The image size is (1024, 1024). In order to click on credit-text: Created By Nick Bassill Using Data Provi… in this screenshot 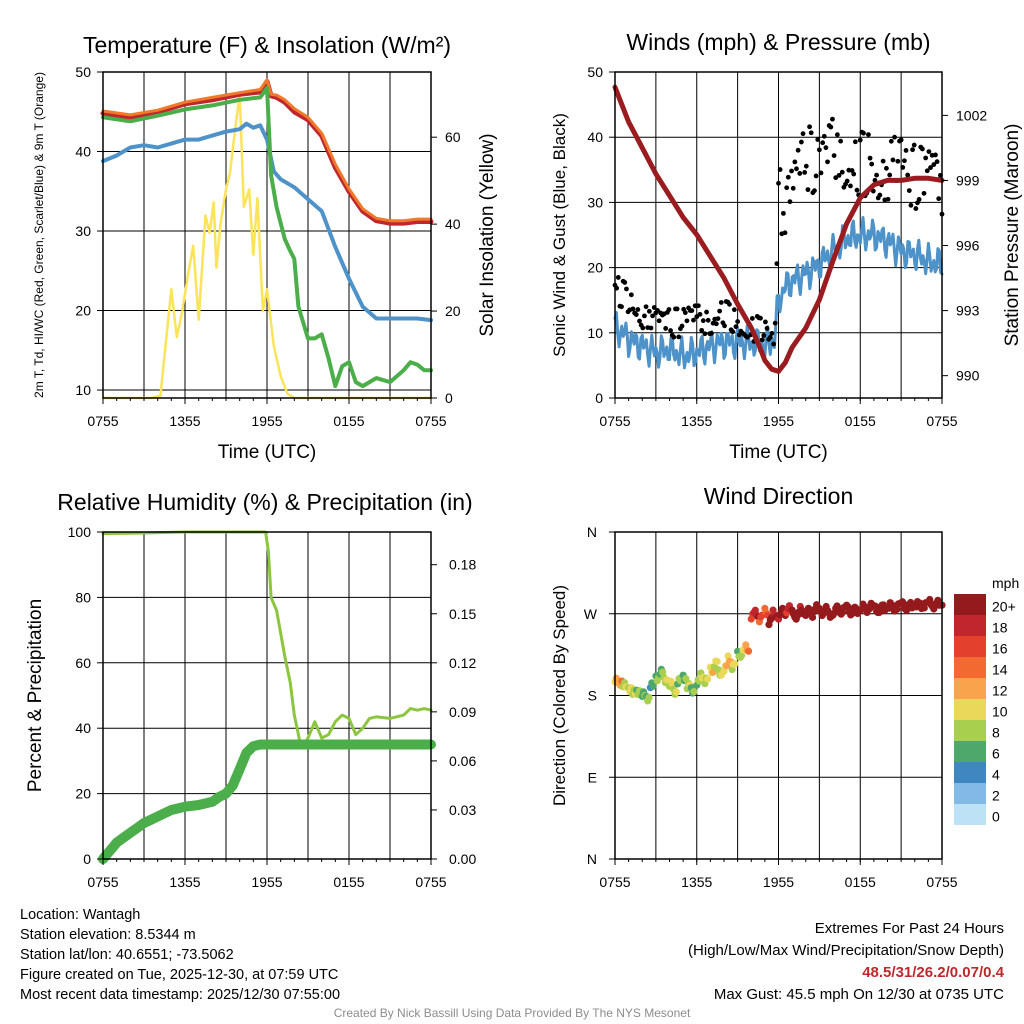, I will do `click(512, 1013)`.